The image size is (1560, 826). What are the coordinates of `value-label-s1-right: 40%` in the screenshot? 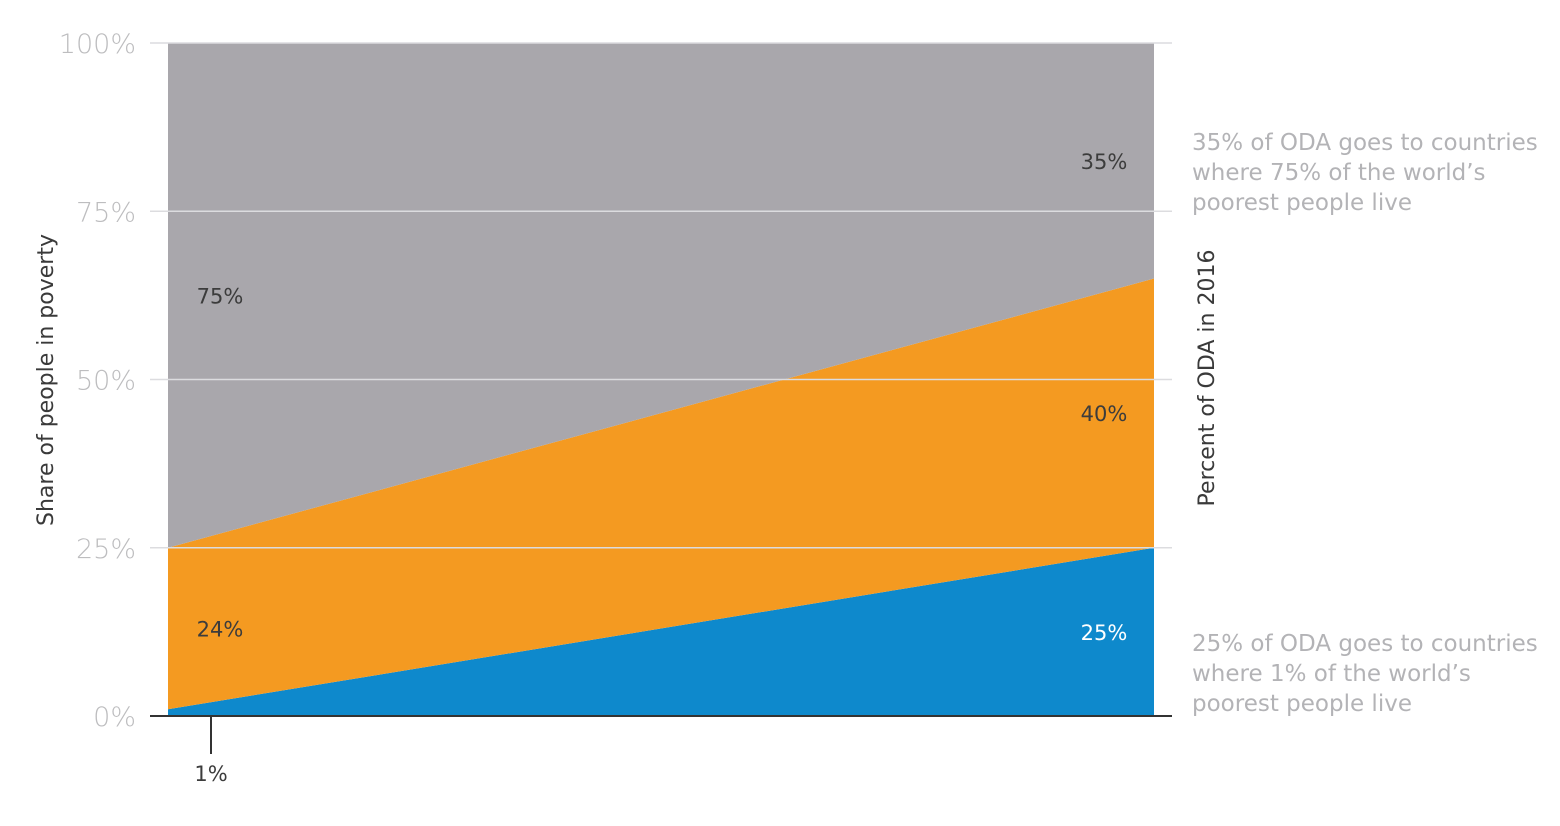 It's located at (1104, 414).